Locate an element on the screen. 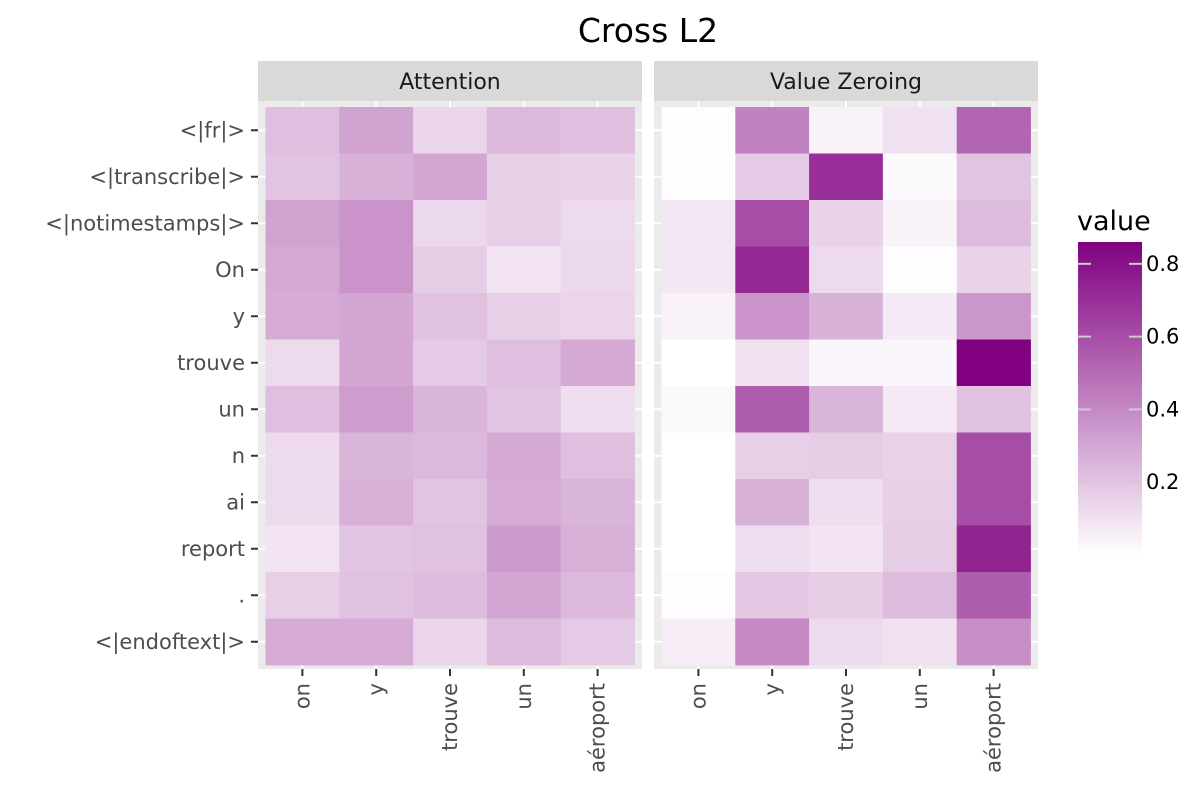  facet-strip is located at coordinates (450, 81).